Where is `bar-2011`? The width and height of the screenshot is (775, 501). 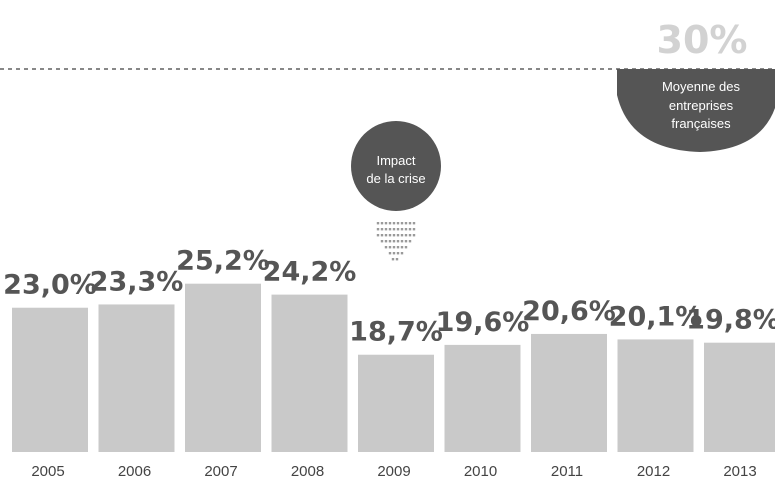 bar-2011 is located at coordinates (569, 392).